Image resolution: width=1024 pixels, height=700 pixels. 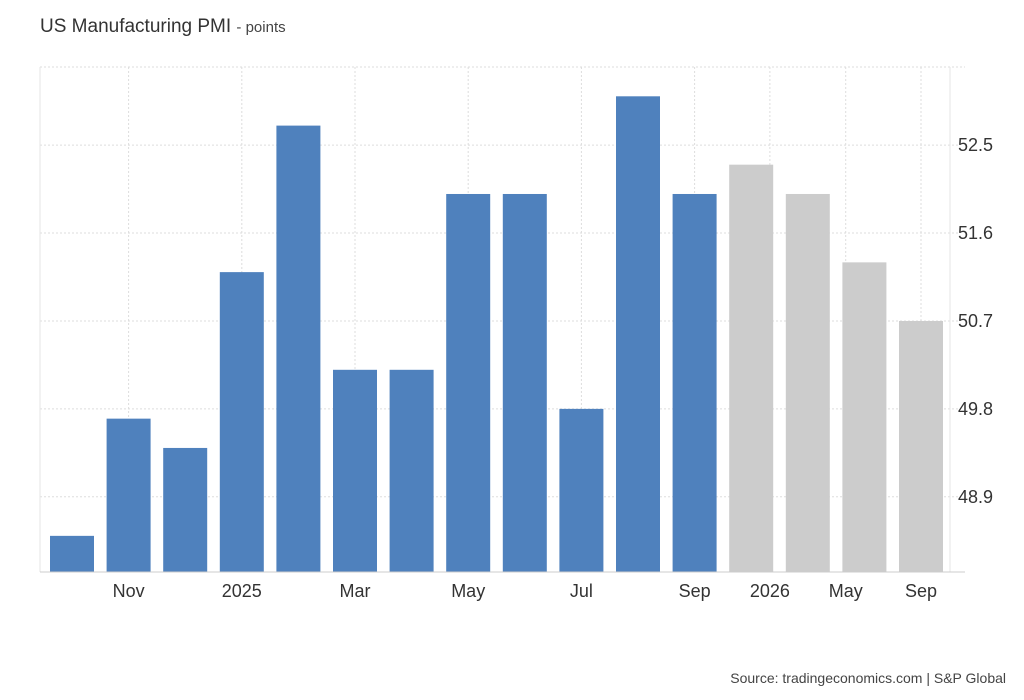 I want to click on y-tick-label: 52.5, so click(x=975, y=145).